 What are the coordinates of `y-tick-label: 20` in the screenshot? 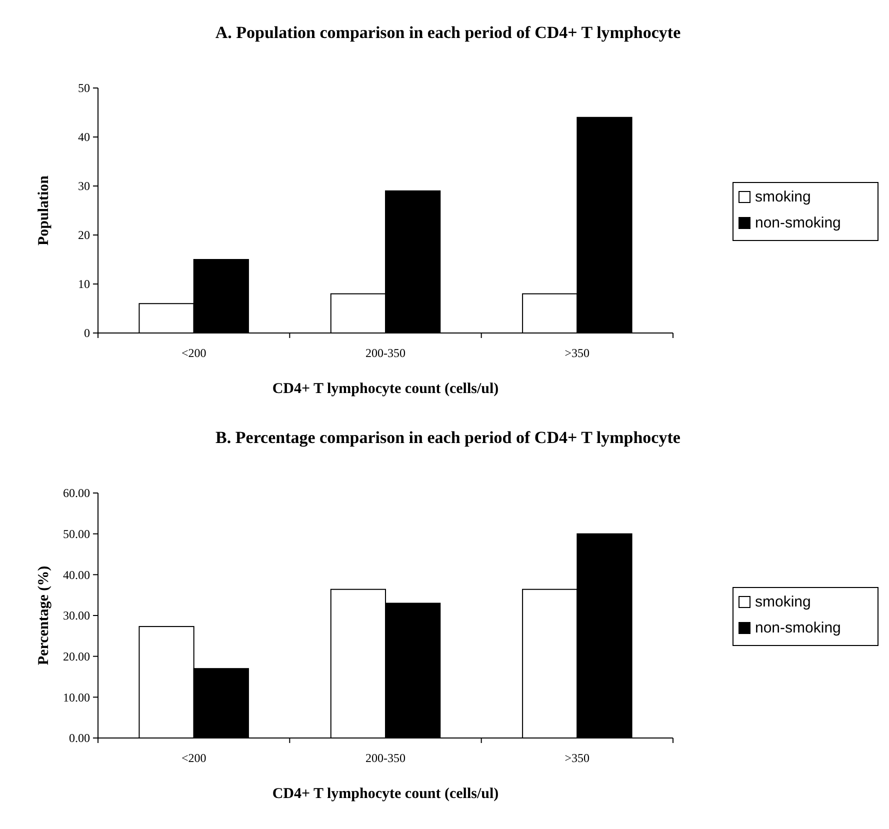 It's located at (84, 235).